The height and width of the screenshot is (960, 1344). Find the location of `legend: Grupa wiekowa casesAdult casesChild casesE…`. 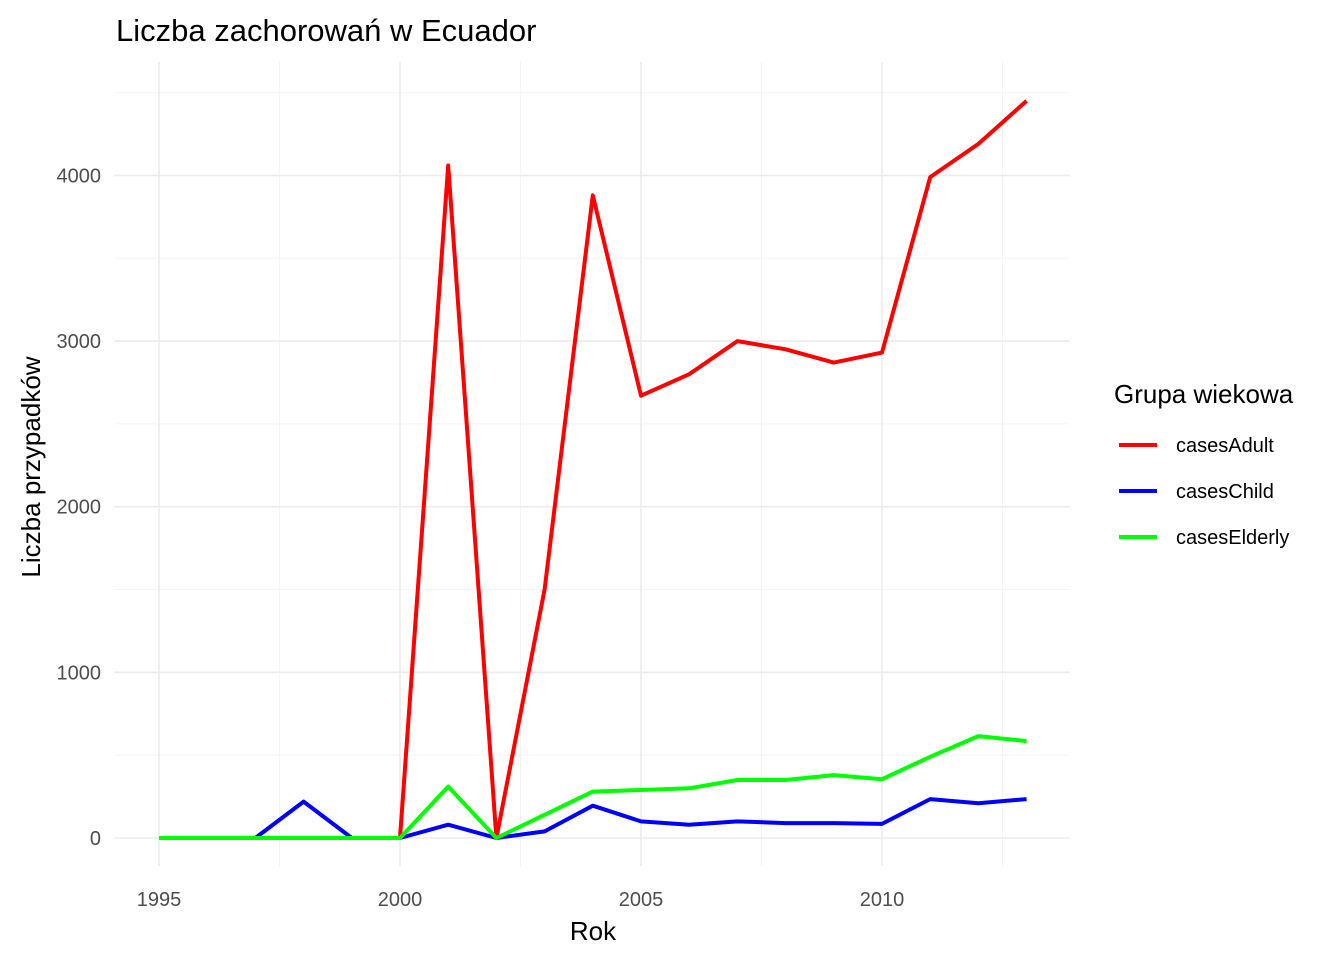

legend: Grupa wiekowa casesAdult casesChild casesE… is located at coordinates (1204, 464).